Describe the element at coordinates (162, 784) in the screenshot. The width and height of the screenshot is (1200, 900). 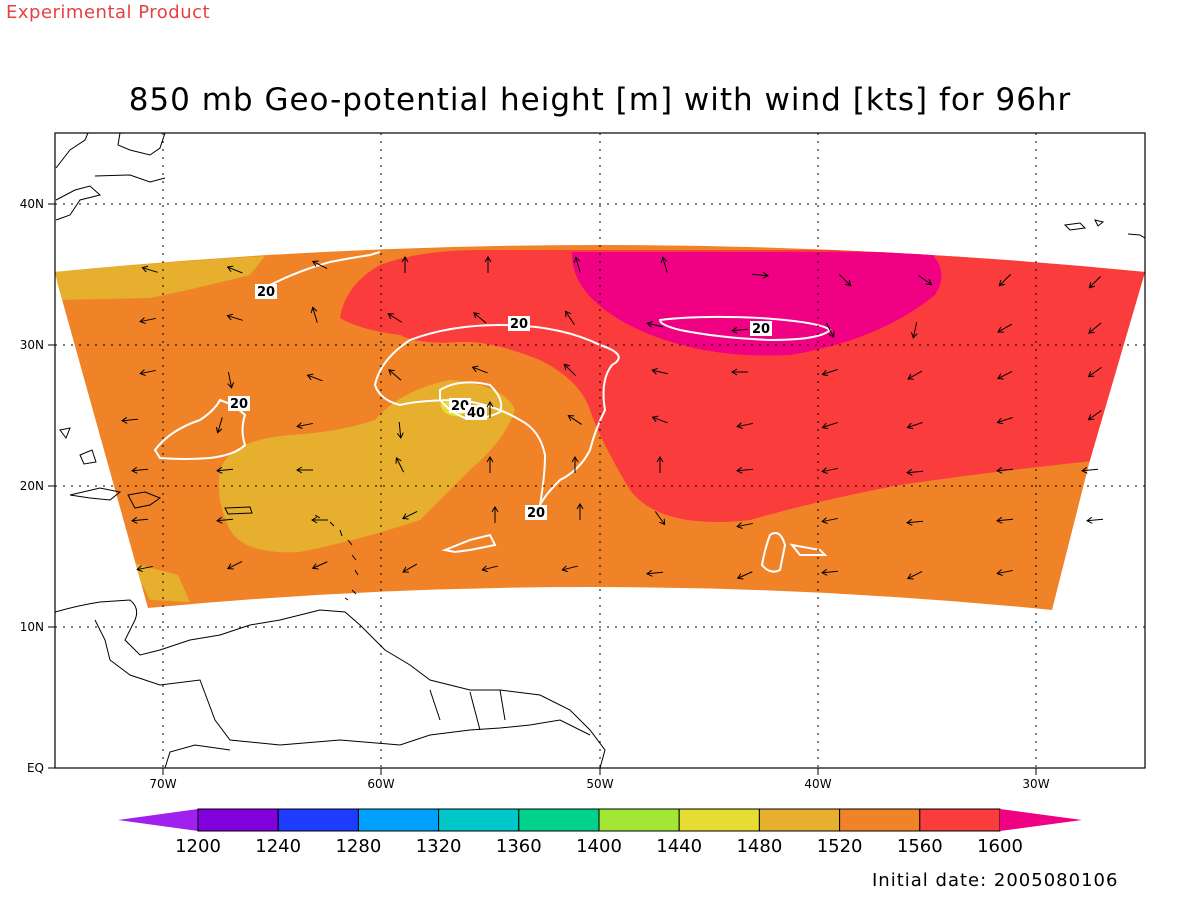
I see `x-tick-70w: 70W` at that location.